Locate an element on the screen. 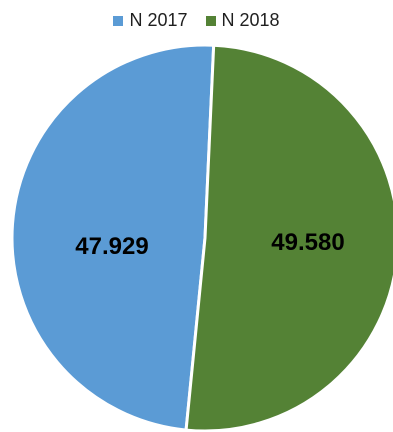 This screenshot has width=393, height=432. legend-swatch-n2017 is located at coordinates (118, 20).